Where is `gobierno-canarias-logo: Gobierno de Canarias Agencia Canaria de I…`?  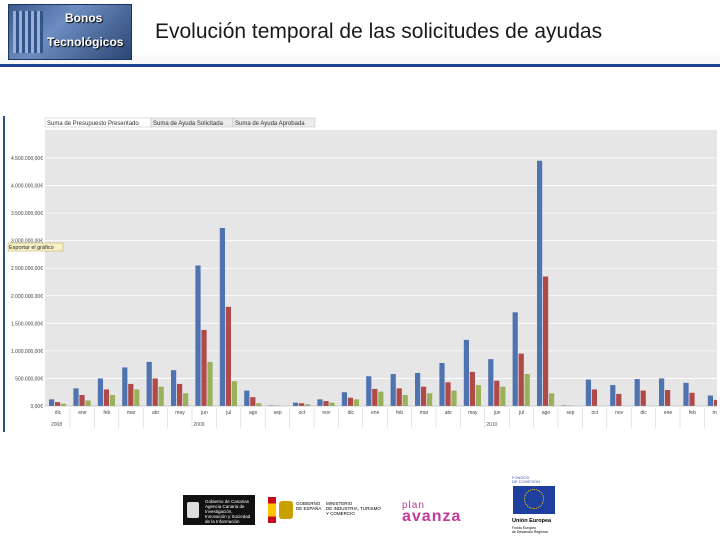 gobierno-canarias-logo: Gobierno de Canarias Agencia Canaria de I… is located at coordinates (219, 510).